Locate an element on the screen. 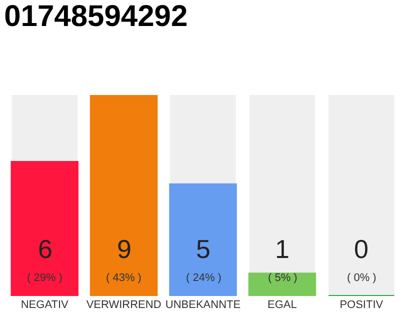 The width and height of the screenshot is (410, 320). data-label: 1 ( 5% ) is located at coordinates (283, 259).